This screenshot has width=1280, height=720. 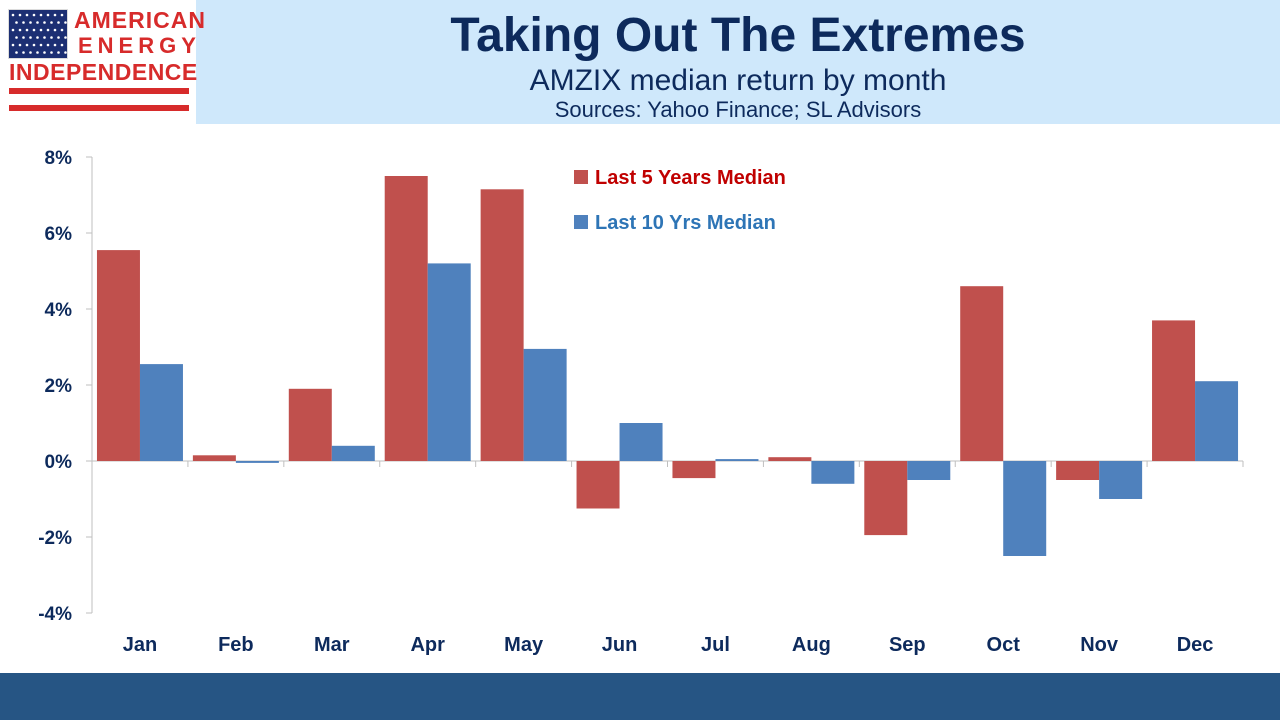 What do you see at coordinates (59, 234) in the screenshot?
I see `y-tick-label: 6%` at bounding box center [59, 234].